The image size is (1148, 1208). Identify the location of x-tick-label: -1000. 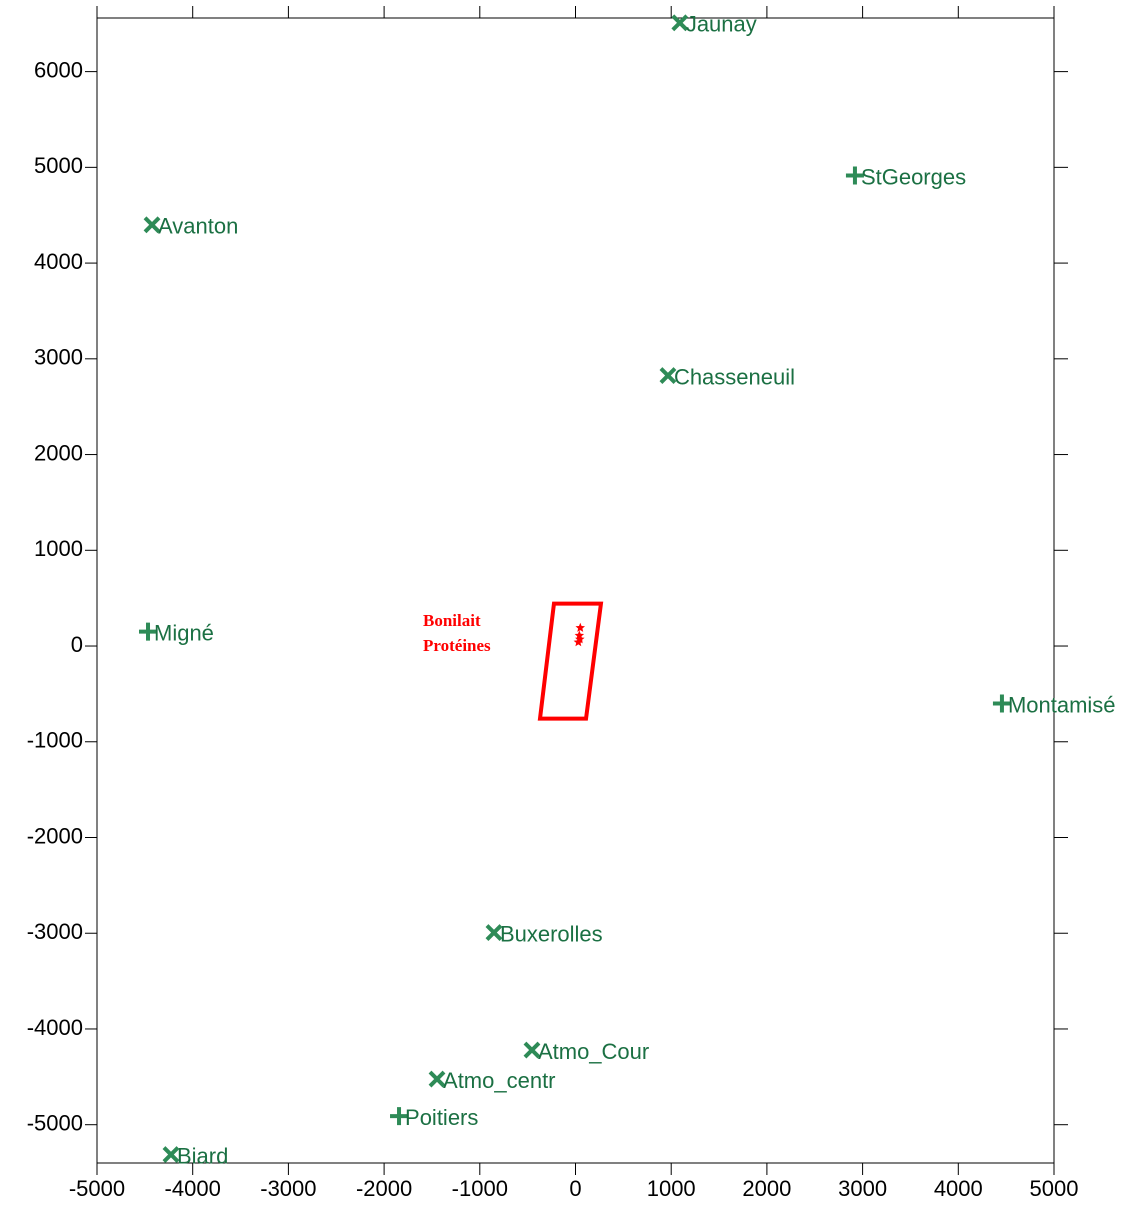
(480, 1188).